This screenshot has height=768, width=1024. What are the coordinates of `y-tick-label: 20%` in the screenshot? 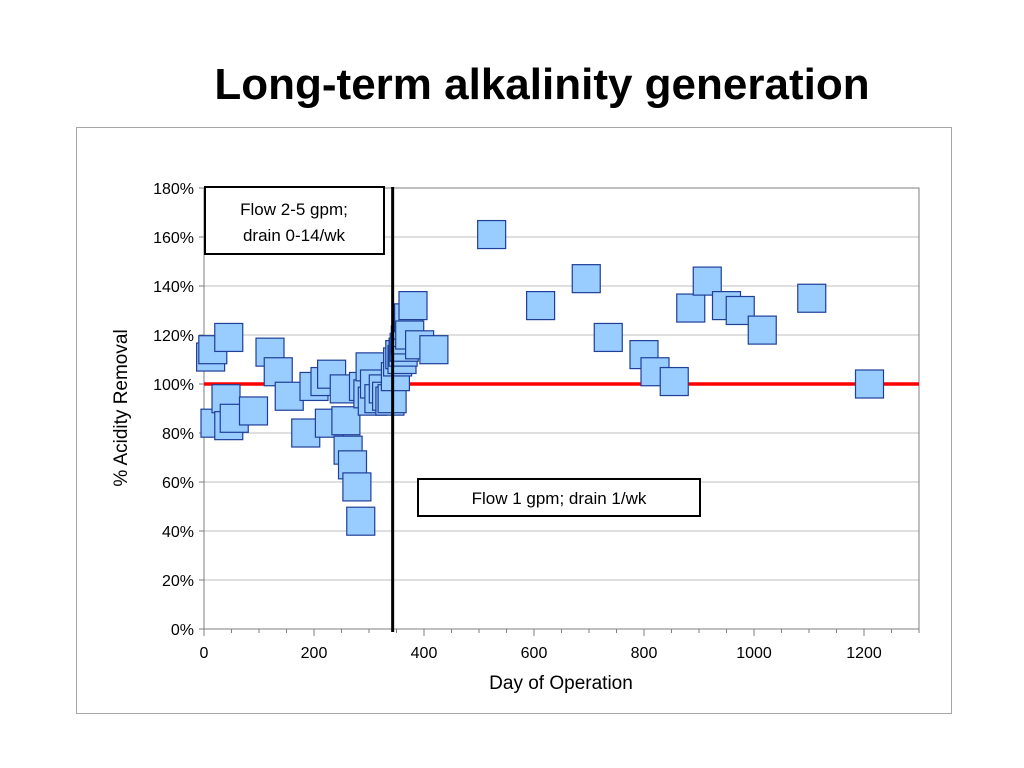 It's located at (178, 581).